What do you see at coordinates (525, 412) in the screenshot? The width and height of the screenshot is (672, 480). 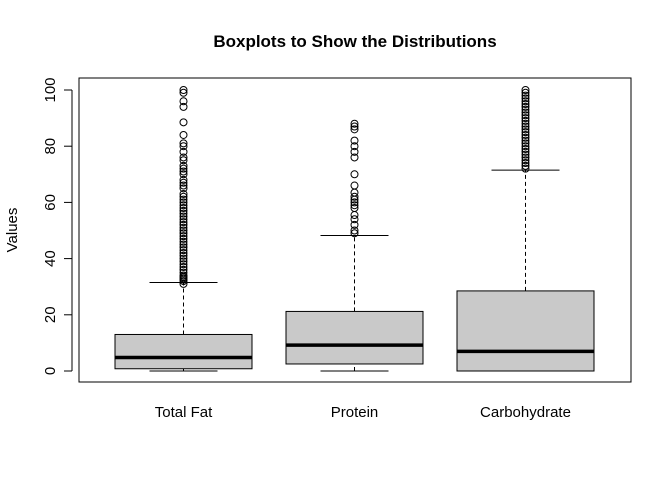 I see `x-tick-label: Carbohydrate` at bounding box center [525, 412].